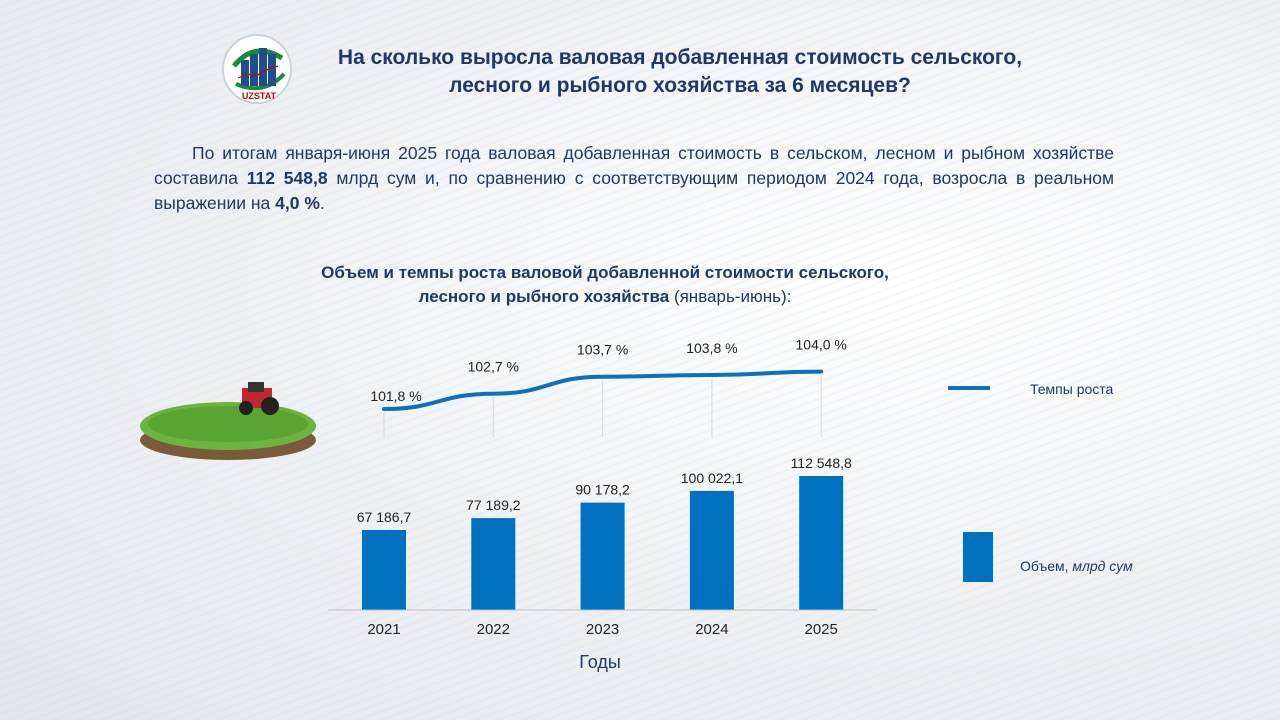  What do you see at coordinates (259, 96) in the screenshot?
I see `svg-text: UZSTAT` at bounding box center [259, 96].